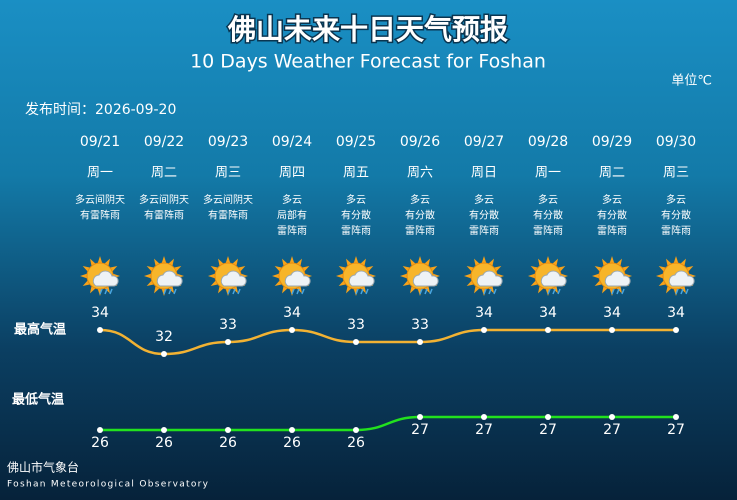 This screenshot has width=737, height=500. Describe the element at coordinates (548, 173) in the screenshot. I see `weekday: 周一` at that location.